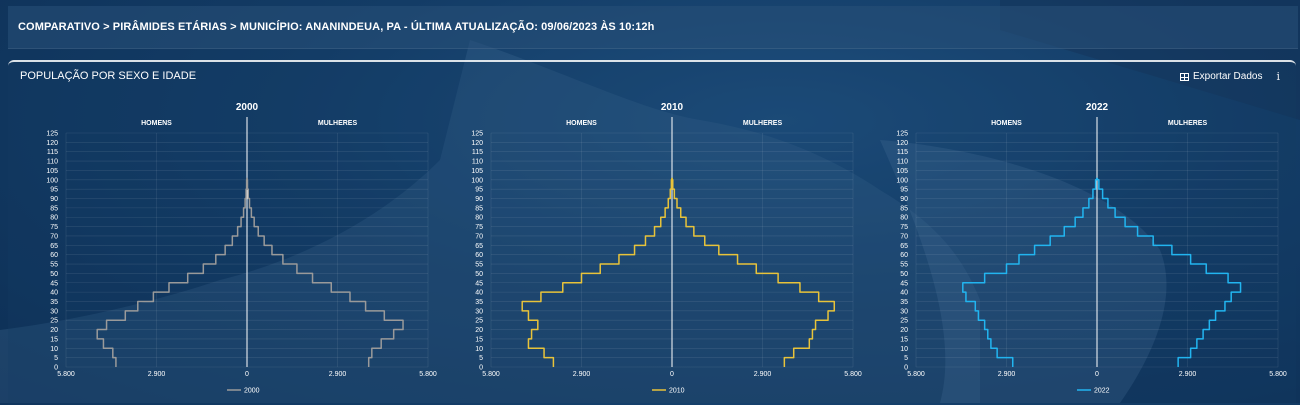 Image resolution: width=1300 pixels, height=405 pixels. What do you see at coordinates (54, 265) in the screenshot?
I see `y-tick-label: 55` at bounding box center [54, 265].